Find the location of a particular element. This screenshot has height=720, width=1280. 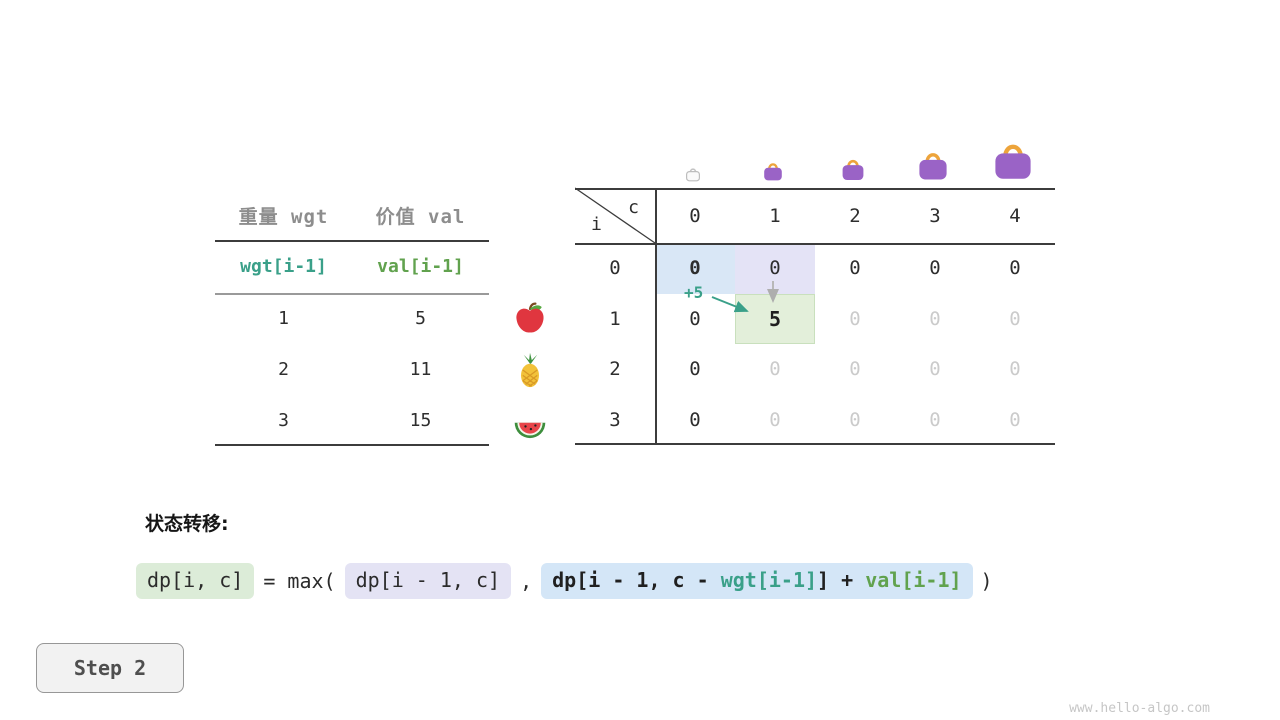

dp-row: 1 0 5 0 0 0 is located at coordinates (815, 318).